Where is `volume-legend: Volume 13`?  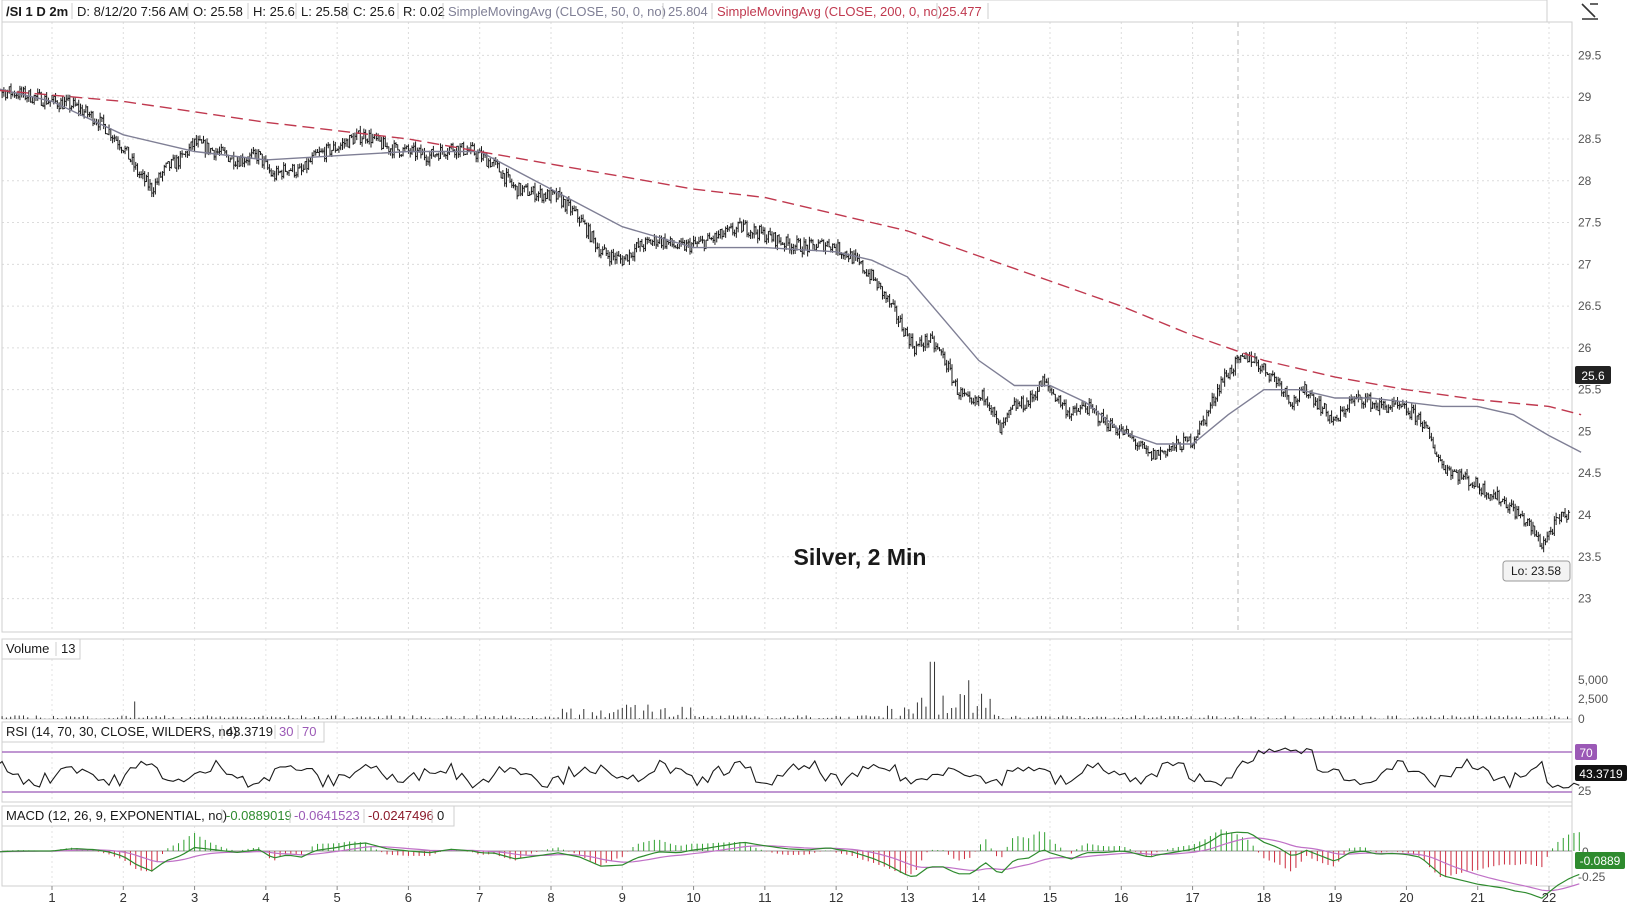
volume-legend: Volume 13 is located at coordinates (41, 649).